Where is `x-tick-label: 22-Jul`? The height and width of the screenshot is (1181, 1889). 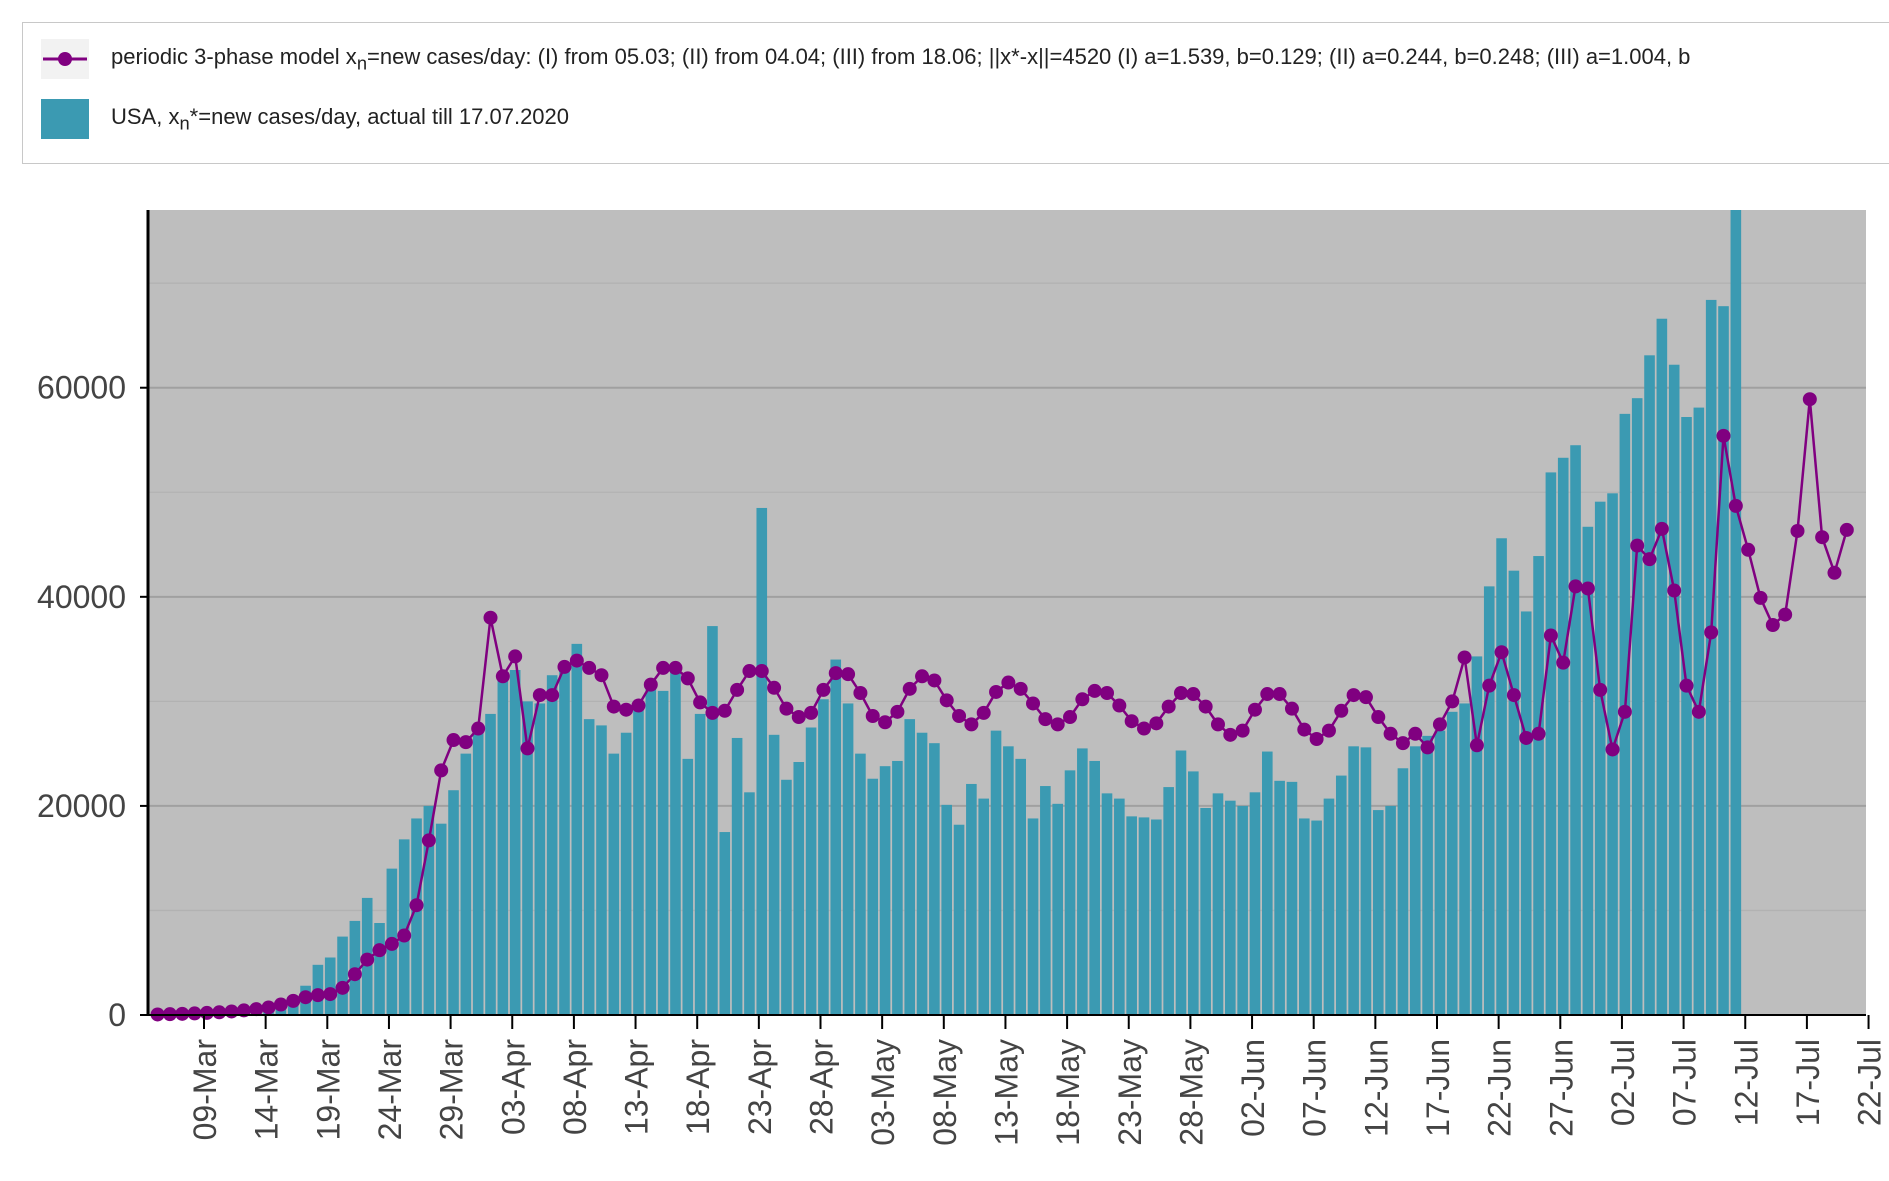
x-tick-label: 22-Jul is located at coordinates (1870, 1082).